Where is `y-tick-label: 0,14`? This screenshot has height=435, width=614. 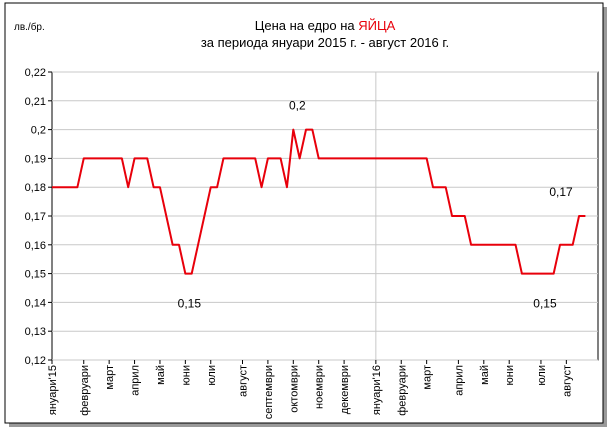 y-tick-label: 0,14 is located at coordinates (35, 303).